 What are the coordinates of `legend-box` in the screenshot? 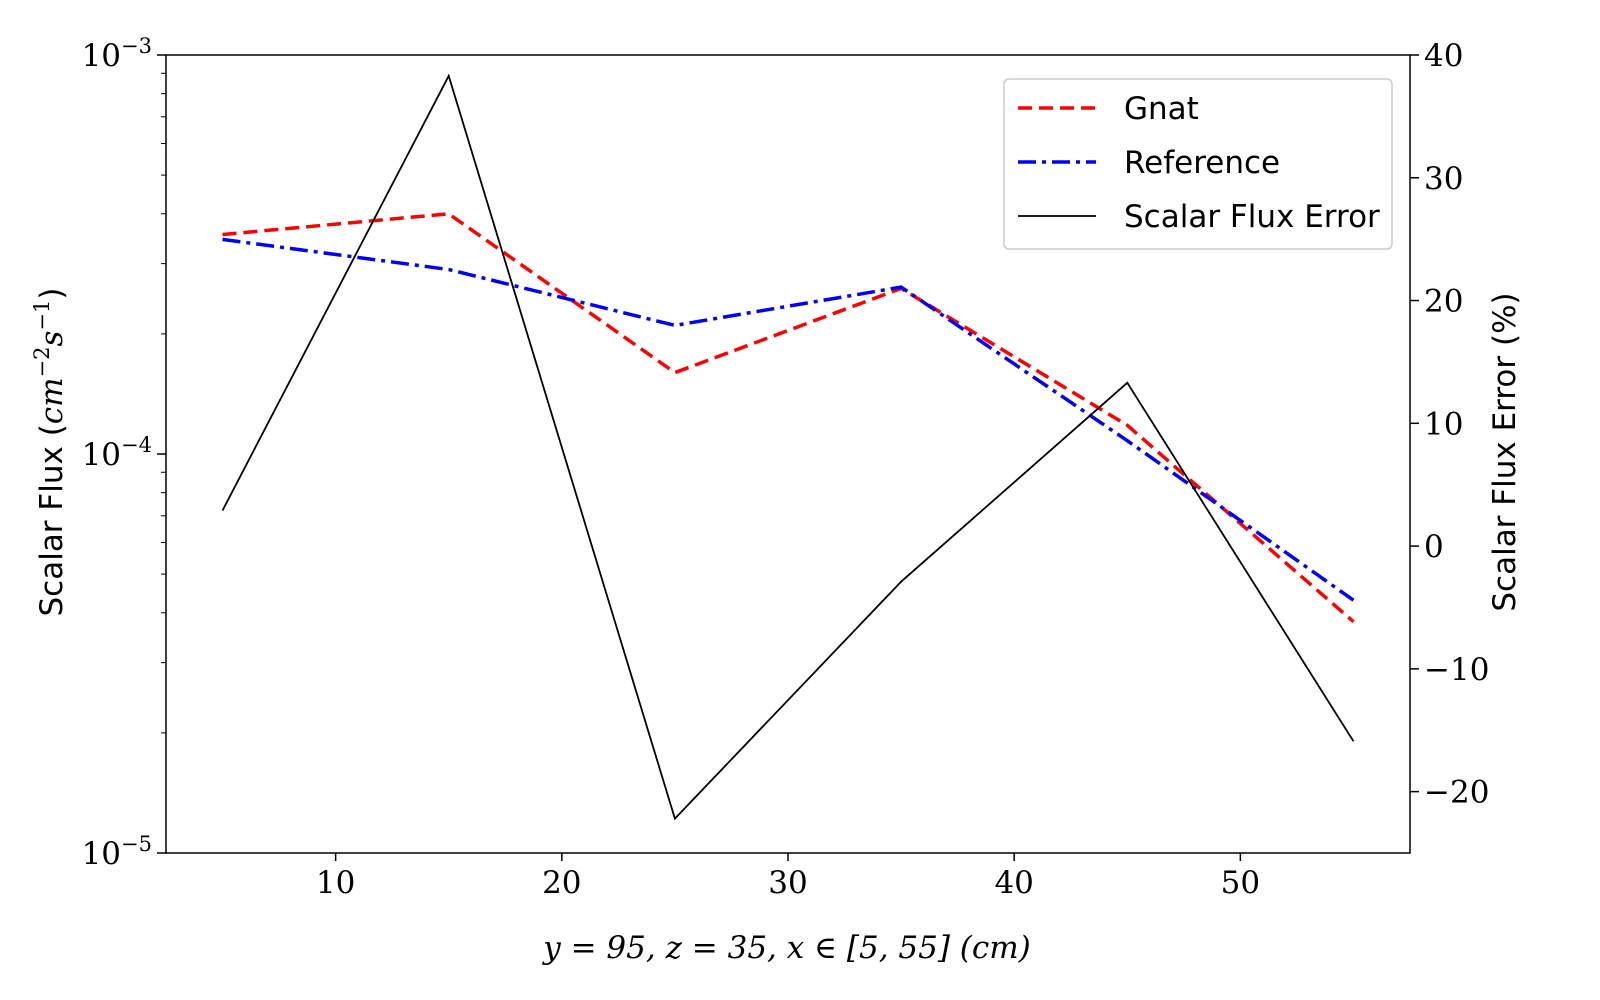 It's located at (1198, 164).